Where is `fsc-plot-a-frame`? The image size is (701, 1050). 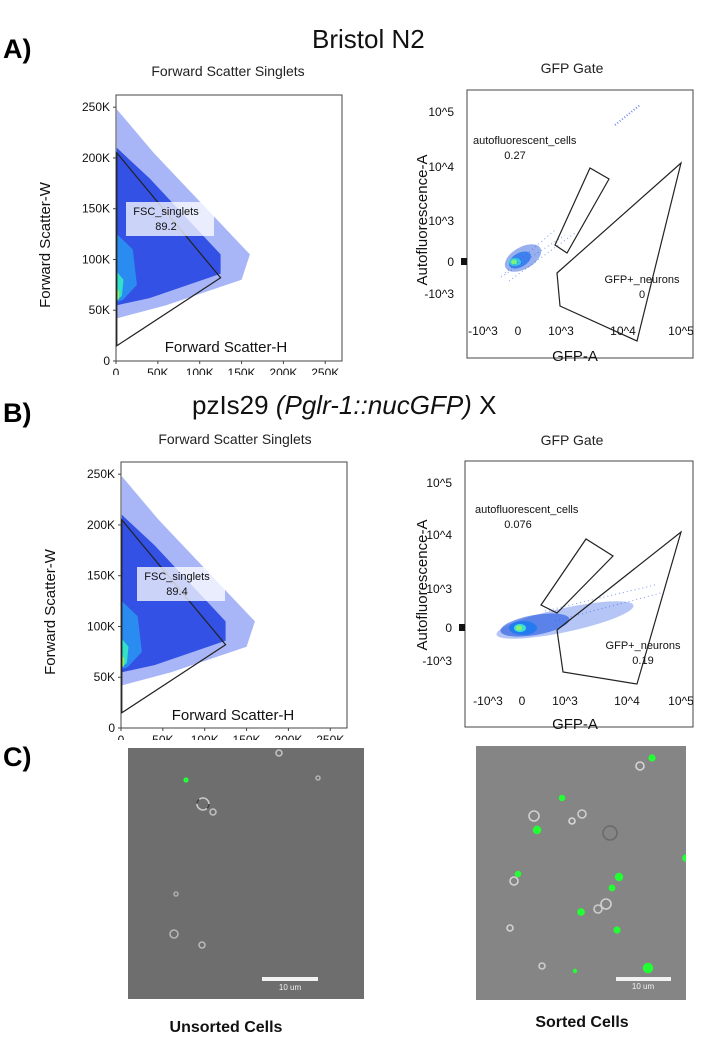
fsc-plot-a-frame is located at coordinates (229, 228).